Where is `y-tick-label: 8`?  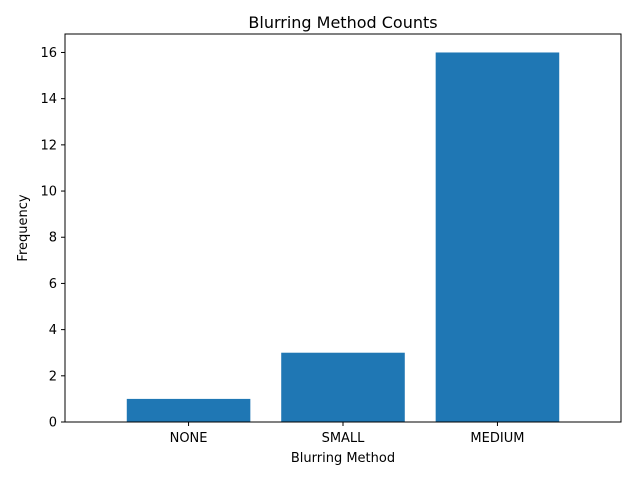 y-tick-label: 8 is located at coordinates (53, 238).